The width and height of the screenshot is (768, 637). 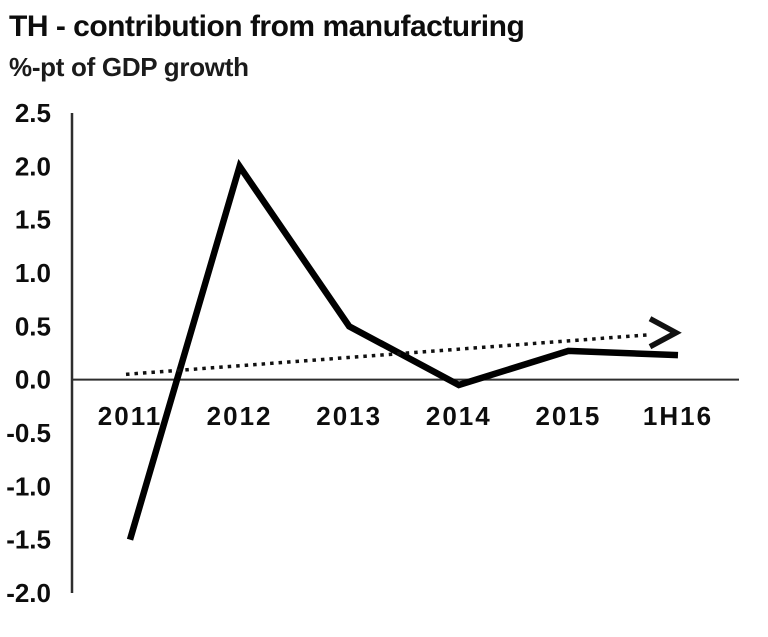 What do you see at coordinates (33, 220) in the screenshot?
I see `y-tick-label: 1.5` at bounding box center [33, 220].